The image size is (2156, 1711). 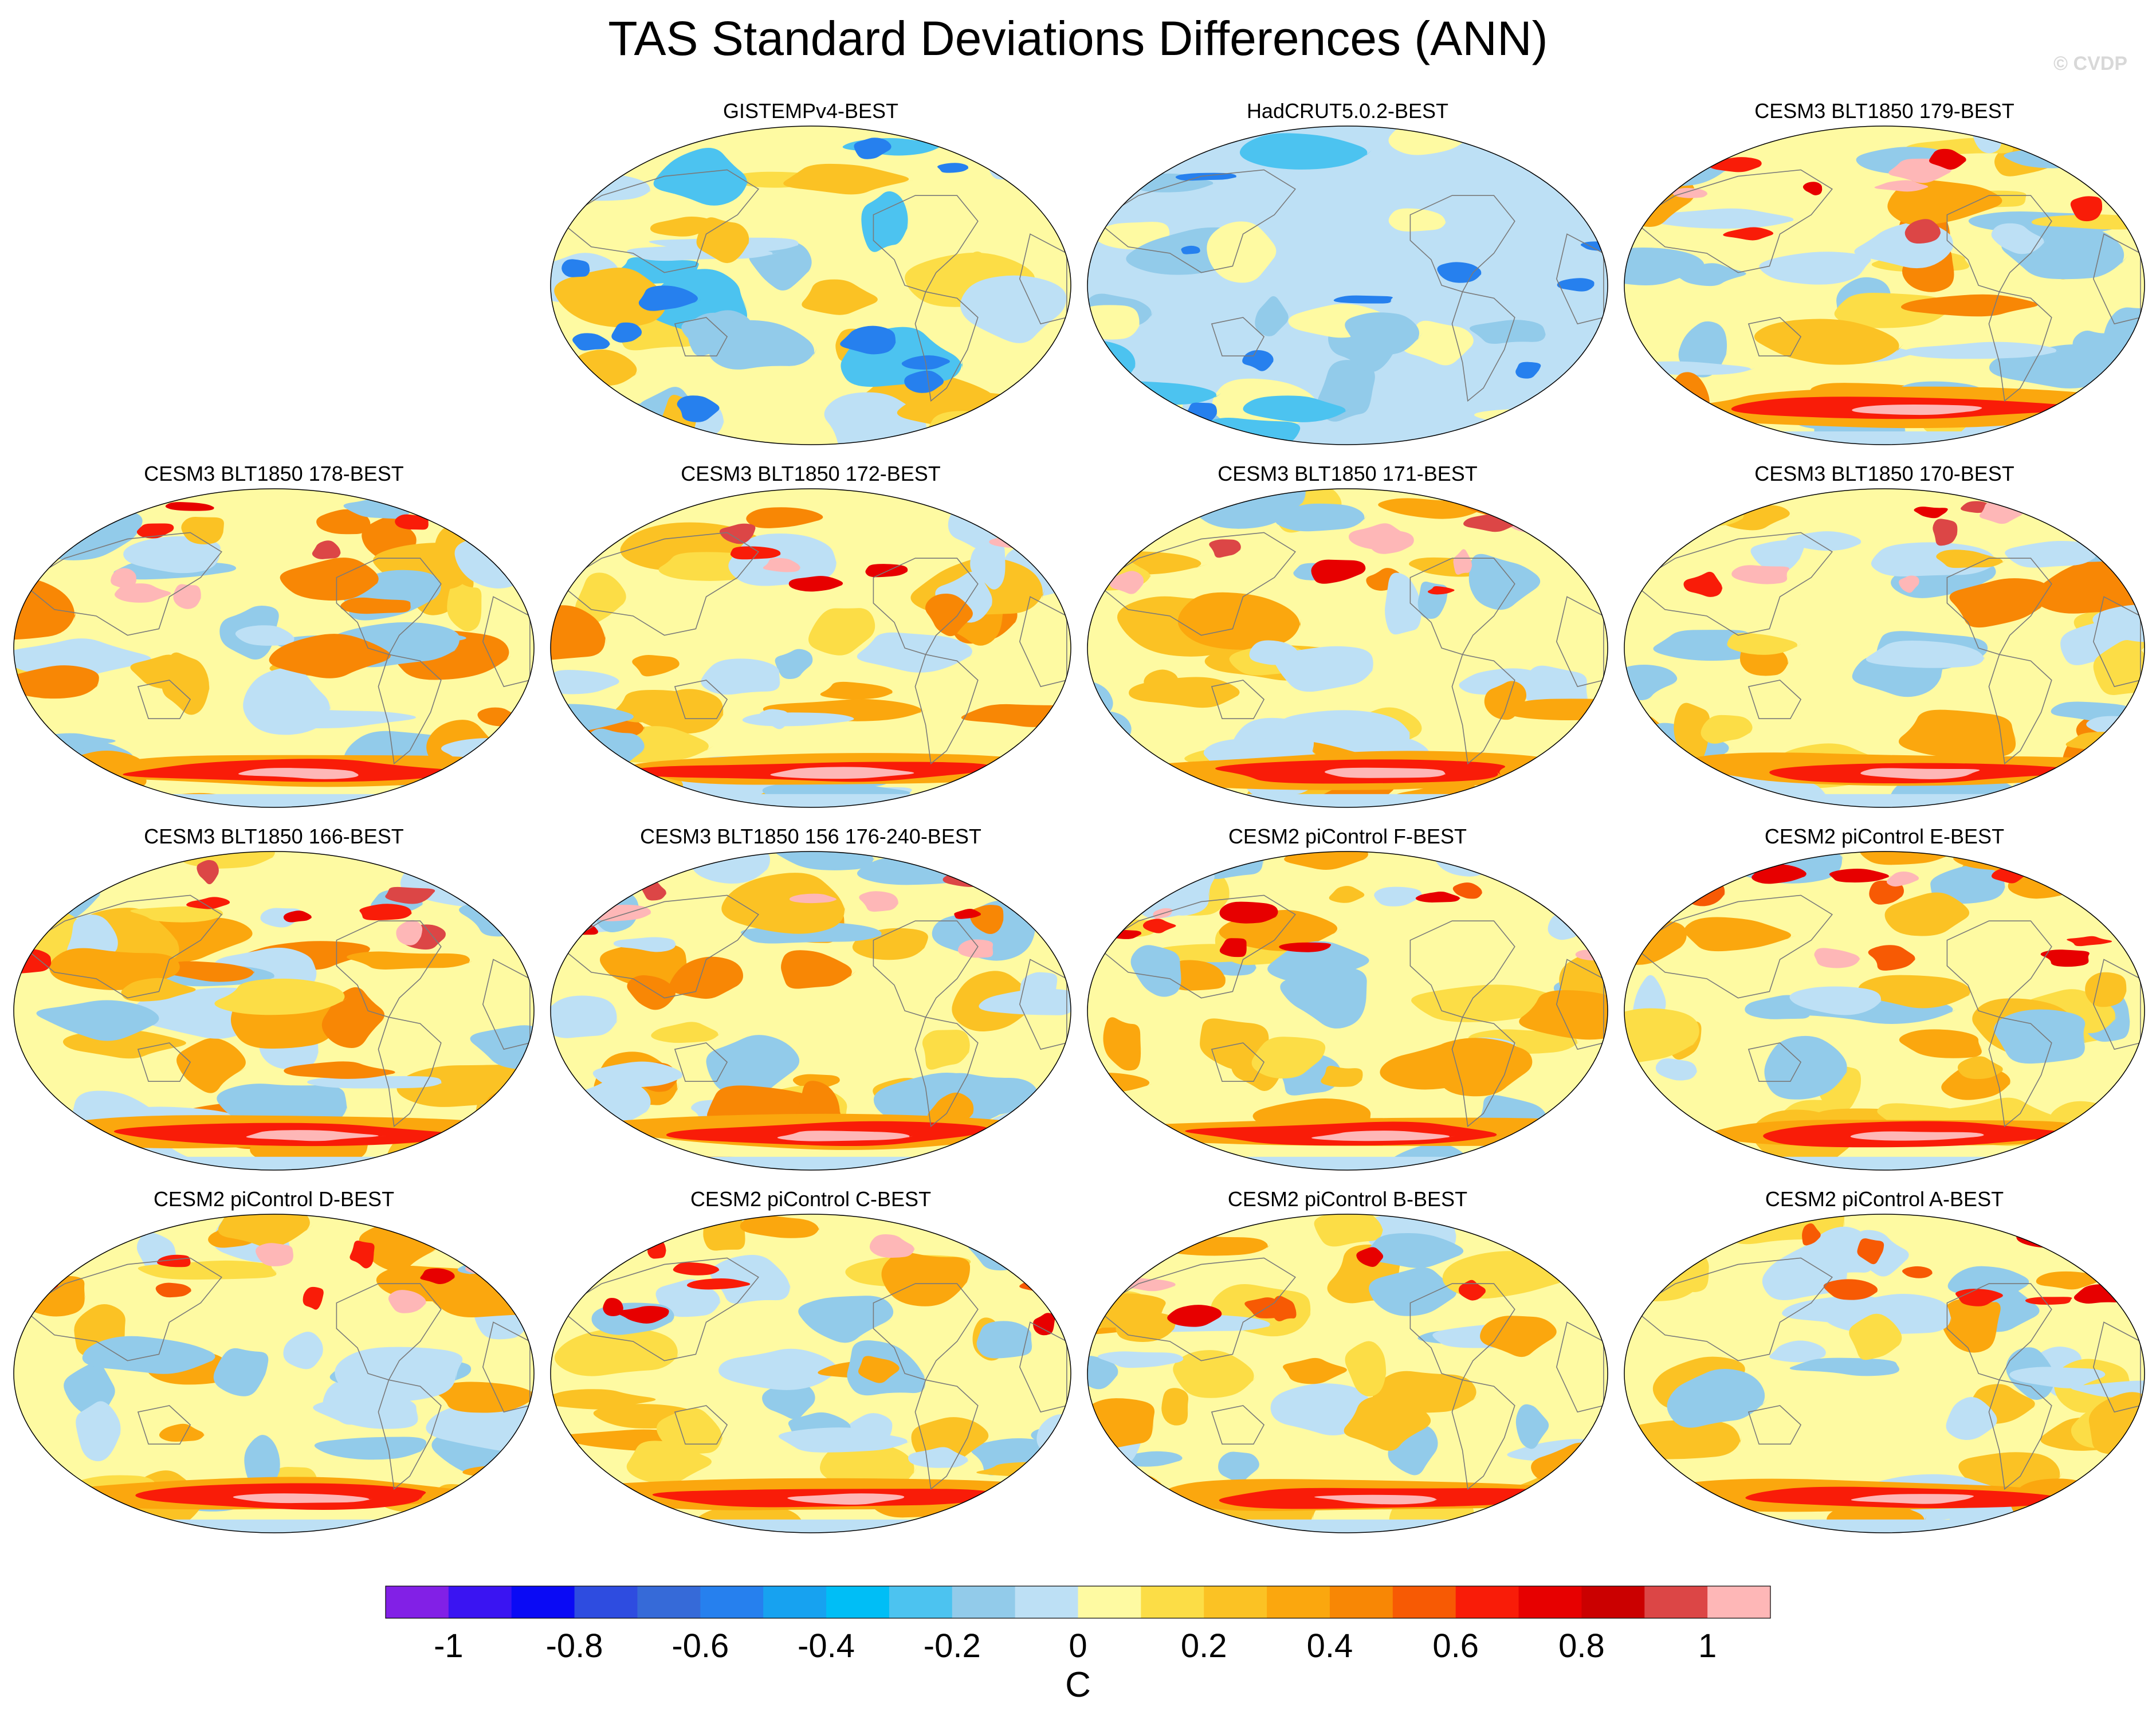 What do you see at coordinates (1203, 1646) in the screenshot?
I see `colorbar-tick-label: 0.2` at bounding box center [1203, 1646].